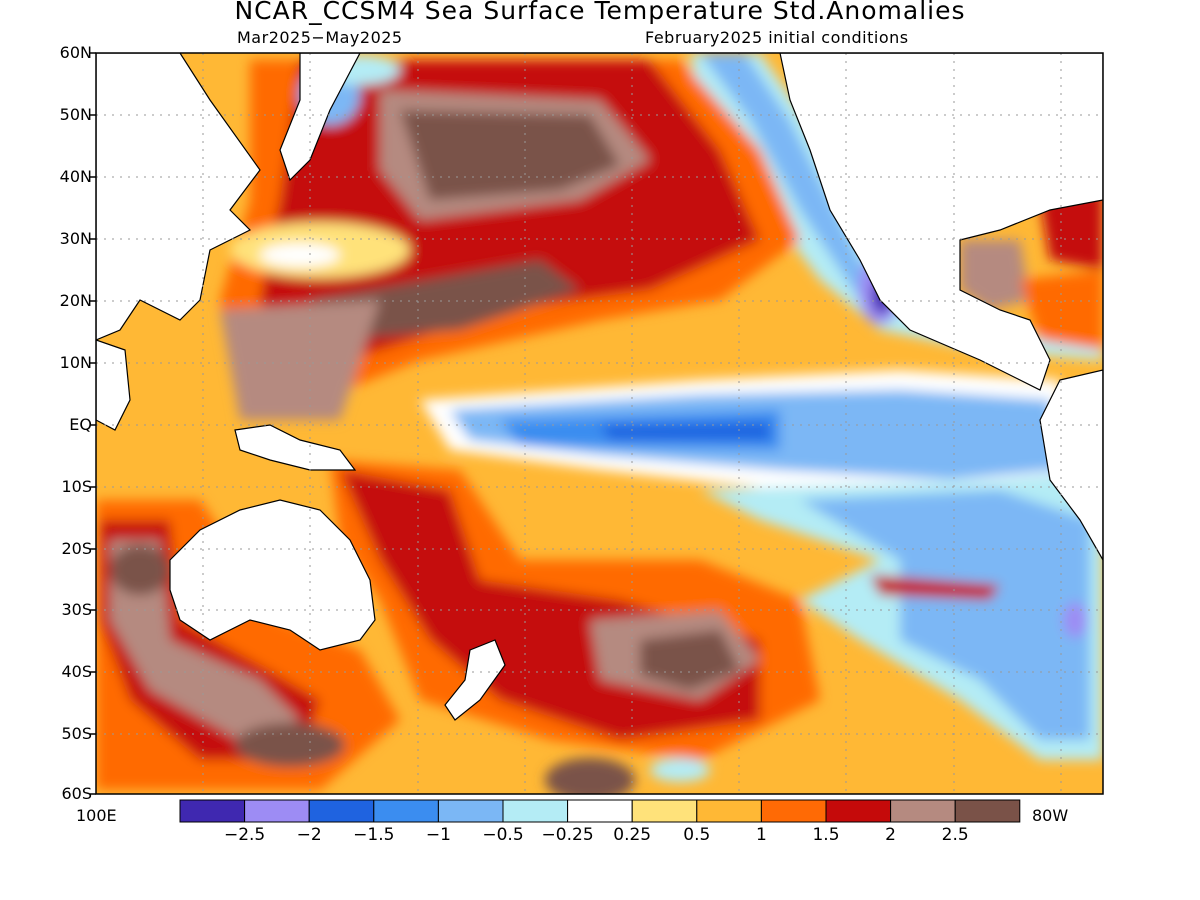 This screenshot has width=1200, height=900. I want to click on initial-conditions: February2025 initial conditions, so click(777, 37).